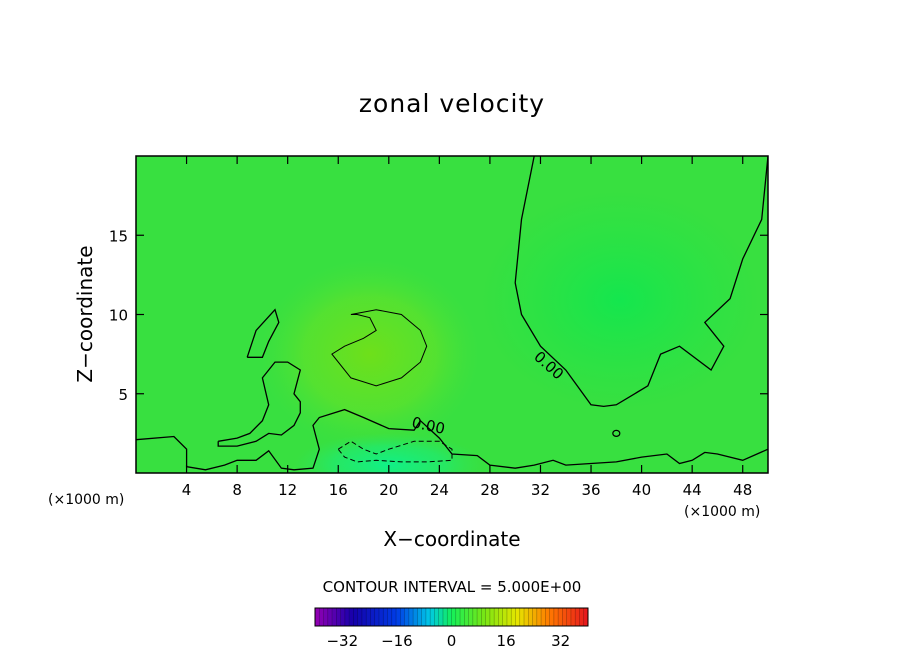 The image size is (904, 654). Describe the element at coordinates (388, 490) in the screenshot. I see `x-tick-label: 20` at that location.